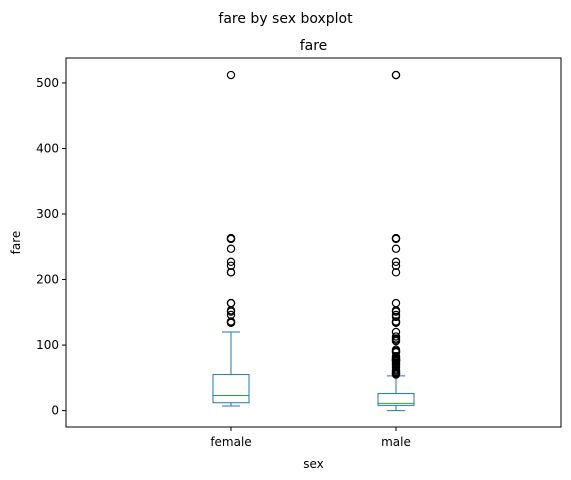 The width and height of the screenshot is (571, 480). What do you see at coordinates (55, 411) in the screenshot?
I see `y-tick-label: 0` at bounding box center [55, 411].